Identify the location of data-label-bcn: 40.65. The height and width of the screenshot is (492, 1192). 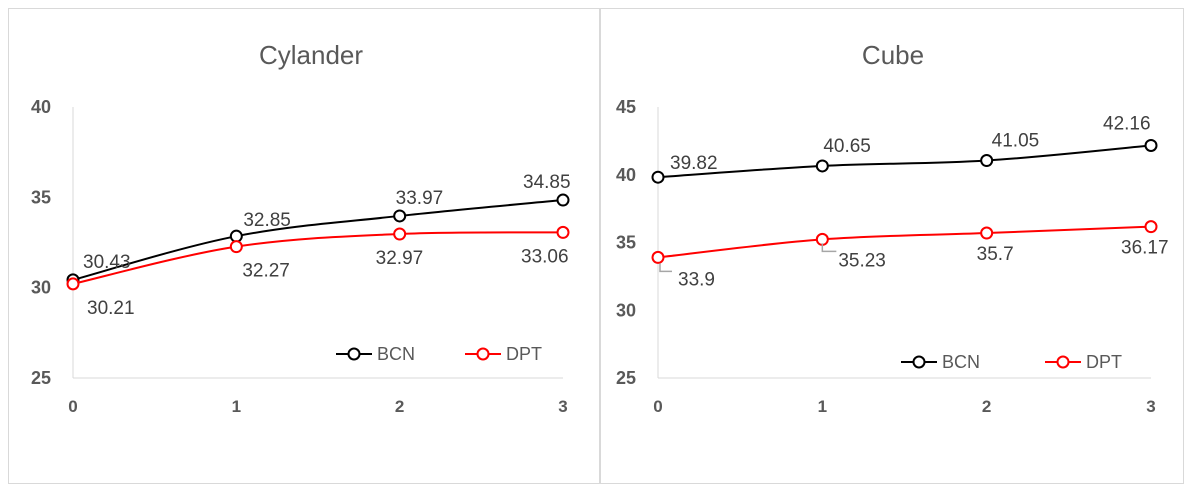
(847, 146).